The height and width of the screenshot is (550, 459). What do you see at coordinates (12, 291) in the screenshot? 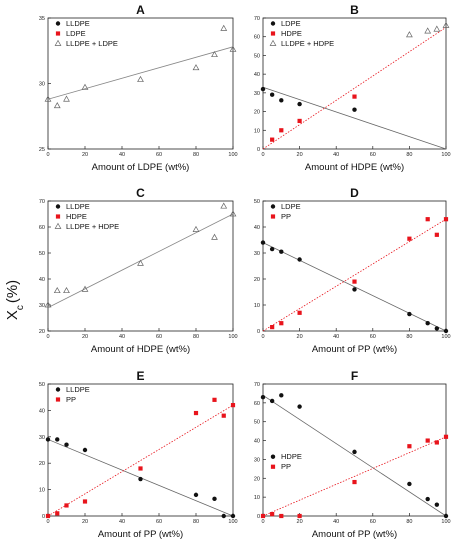
I see `y-label-unit: (%)` at bounding box center [12, 291].